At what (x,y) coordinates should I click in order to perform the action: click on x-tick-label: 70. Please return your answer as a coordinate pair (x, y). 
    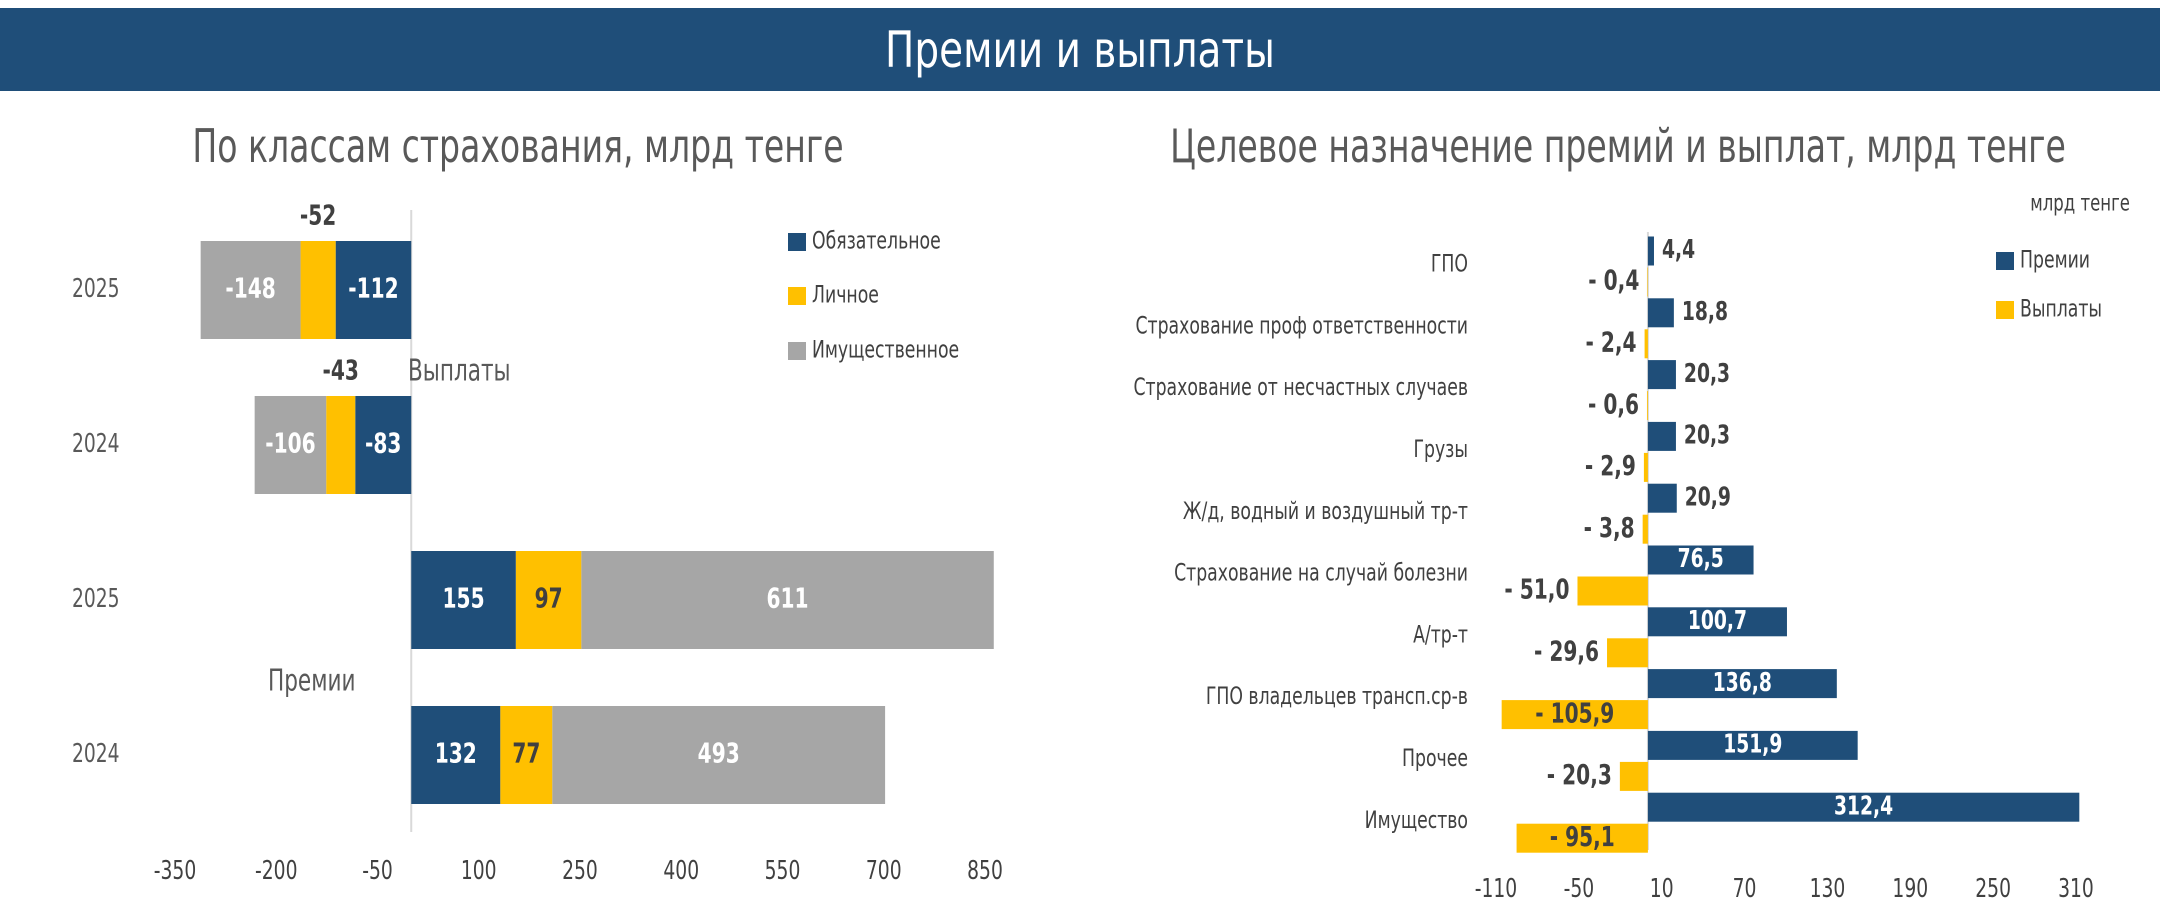
    Looking at the image, I should click on (1745, 888).